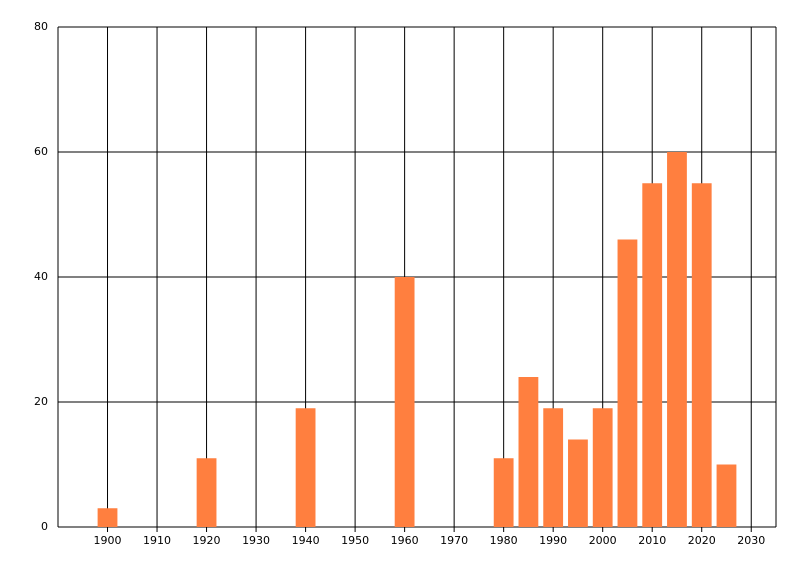  I want to click on x-tick-label: 1910, so click(157, 540).